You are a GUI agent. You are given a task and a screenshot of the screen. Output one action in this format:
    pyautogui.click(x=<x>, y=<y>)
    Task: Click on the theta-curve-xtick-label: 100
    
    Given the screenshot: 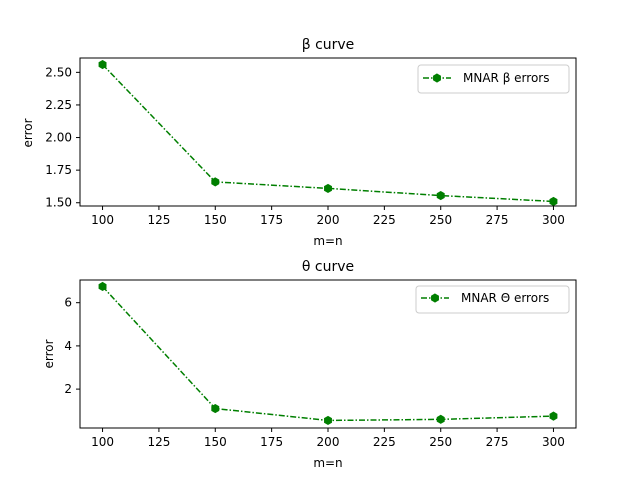 What is the action you would take?
    pyautogui.click(x=102, y=442)
    